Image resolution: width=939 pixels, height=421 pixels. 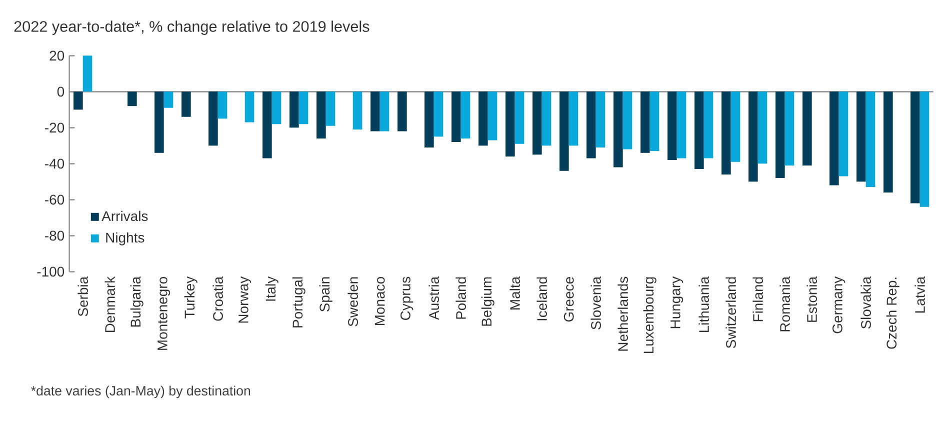 I want to click on x-tick-label: Germany, so click(x=839, y=305).